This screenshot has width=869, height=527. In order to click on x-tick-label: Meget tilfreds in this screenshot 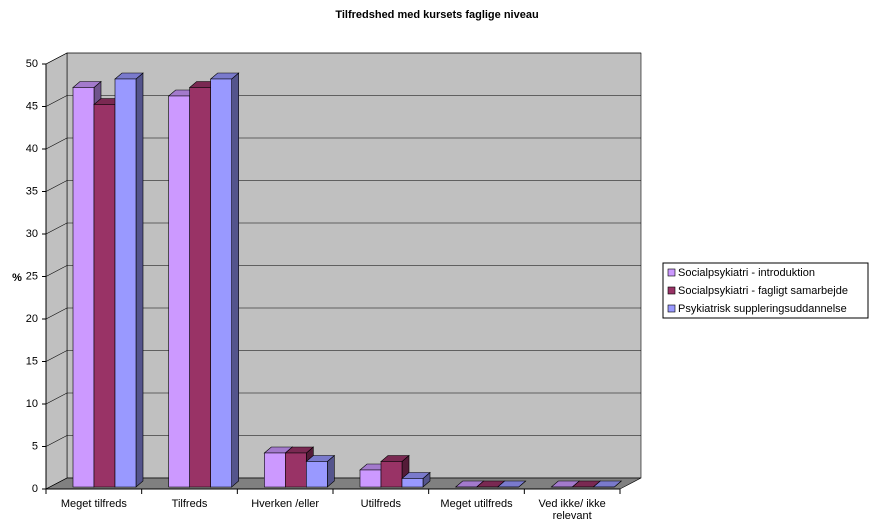, I will do `click(93, 504)`.